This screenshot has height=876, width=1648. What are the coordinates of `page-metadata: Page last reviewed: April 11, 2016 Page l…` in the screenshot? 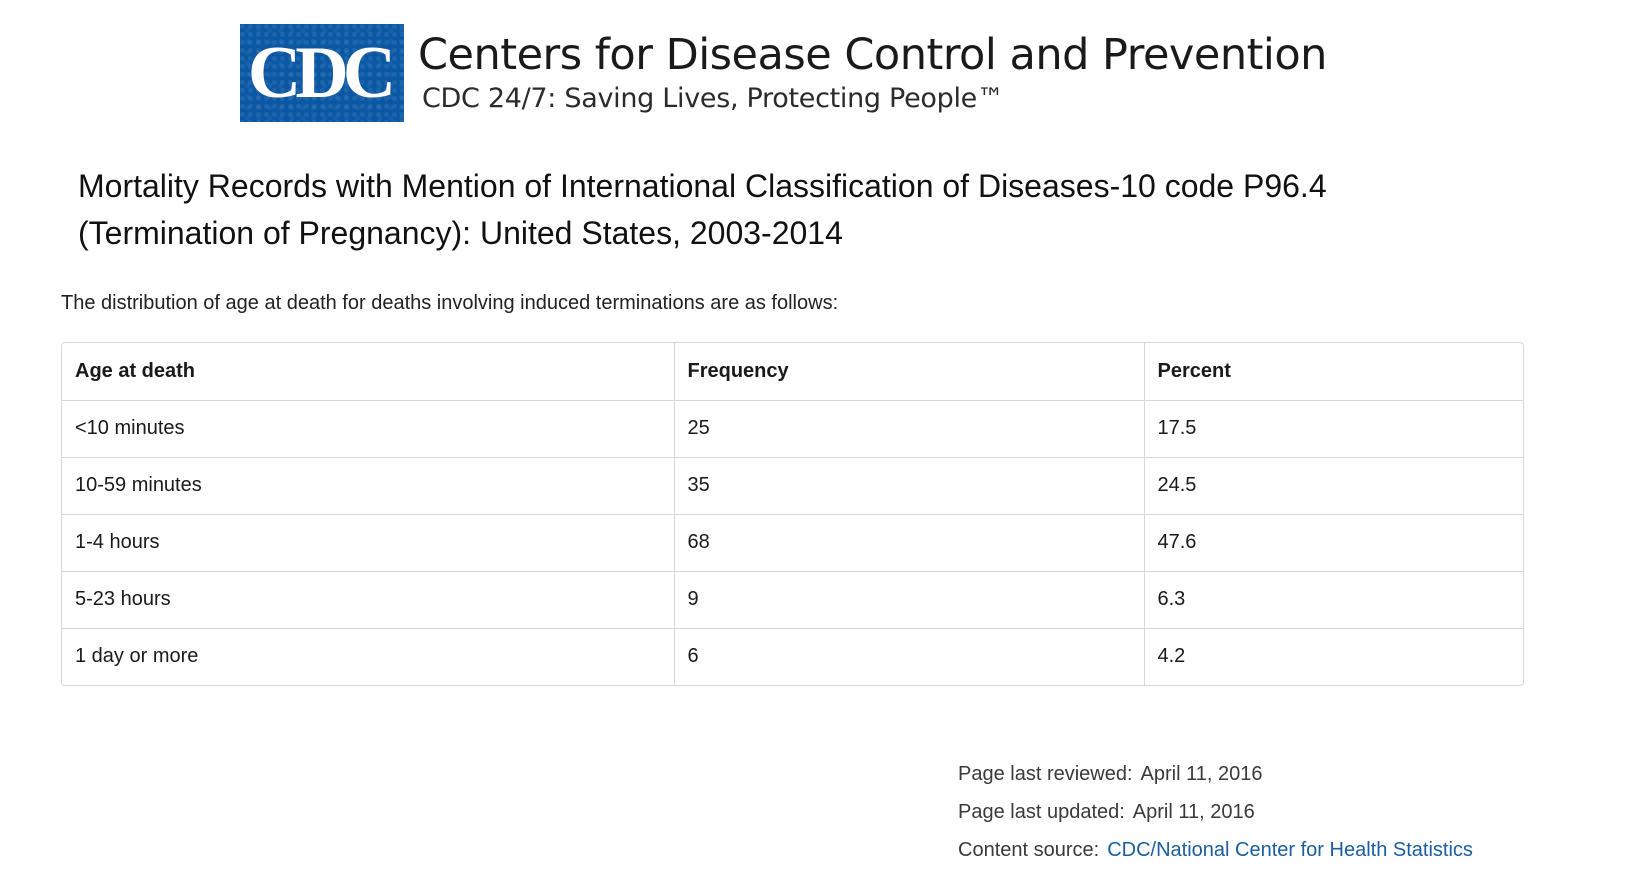 It's located at (1215, 812).